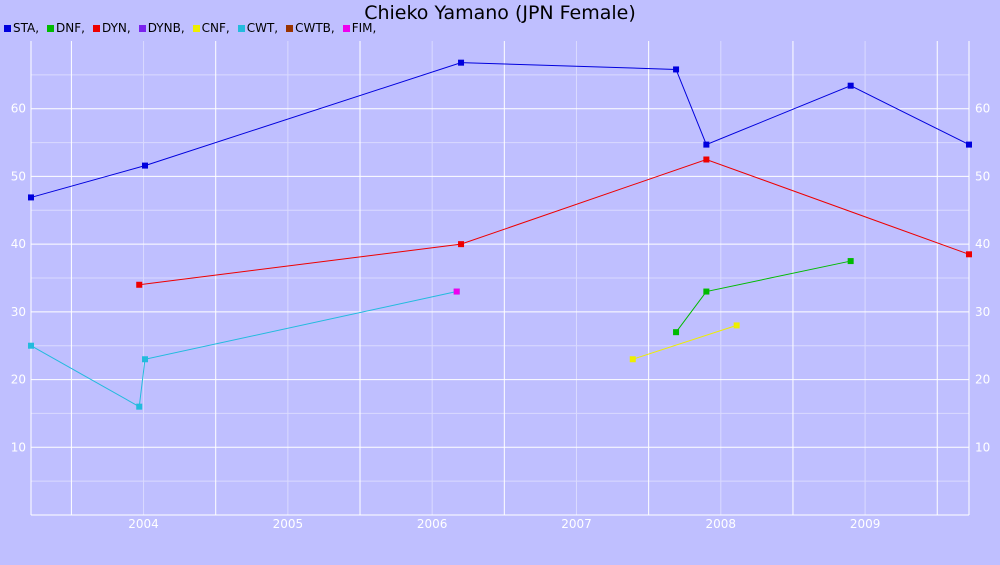  I want to click on y-tick-label-left: 40, so click(18, 244).